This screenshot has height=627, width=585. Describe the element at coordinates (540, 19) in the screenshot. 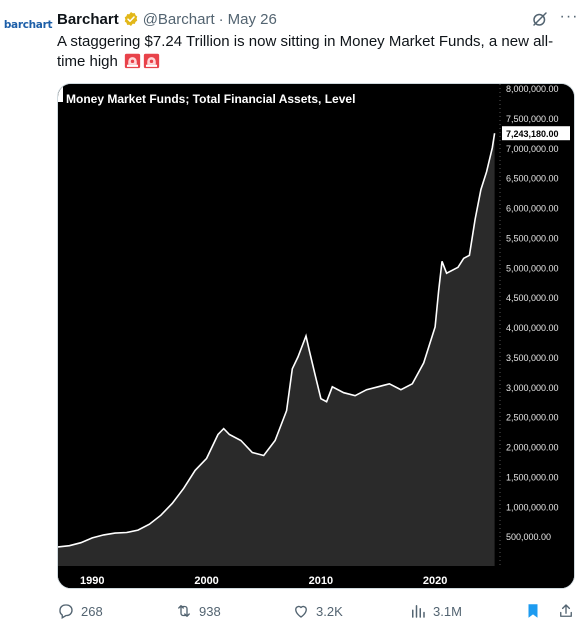

I see `grok-icon` at that location.